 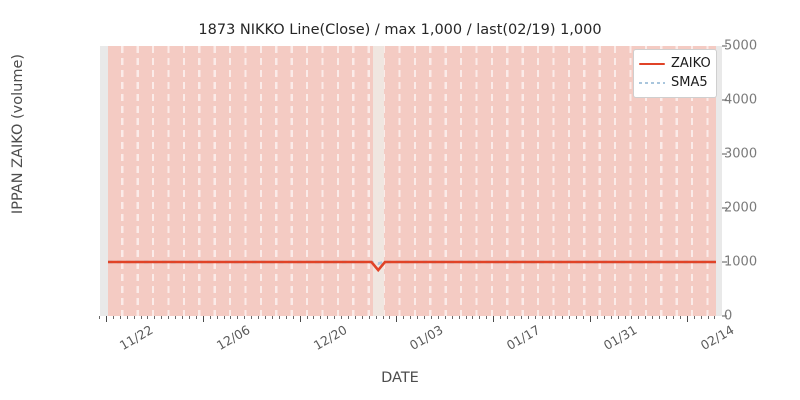 What do you see at coordinates (689, 82) in the screenshot?
I see `legend-label-sma5: SMA5` at bounding box center [689, 82].